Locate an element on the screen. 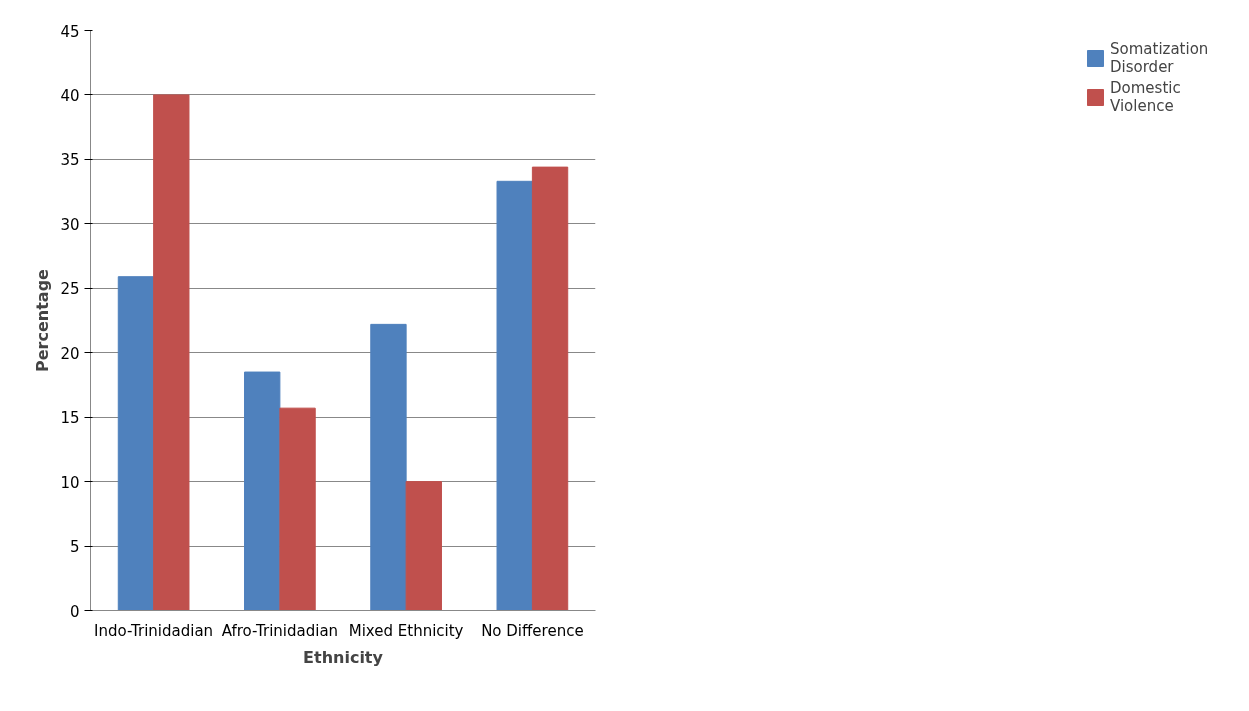 The width and height of the screenshot is (1249, 711). legend-label: Somatization Disorder is located at coordinates (1160, 58).